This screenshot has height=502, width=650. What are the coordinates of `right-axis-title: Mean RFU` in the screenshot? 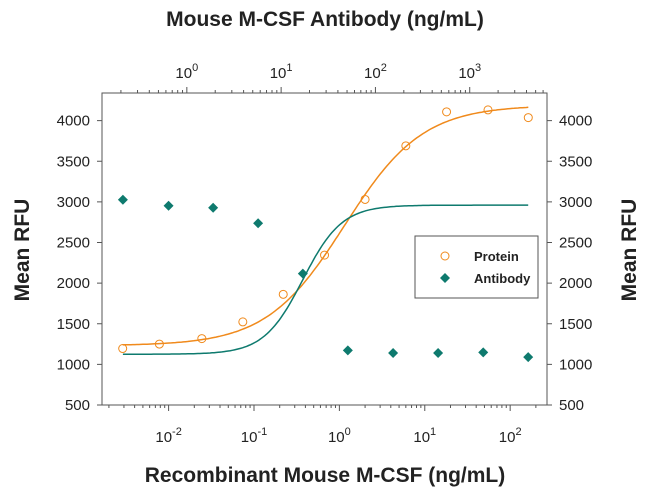 It's located at (629, 250).